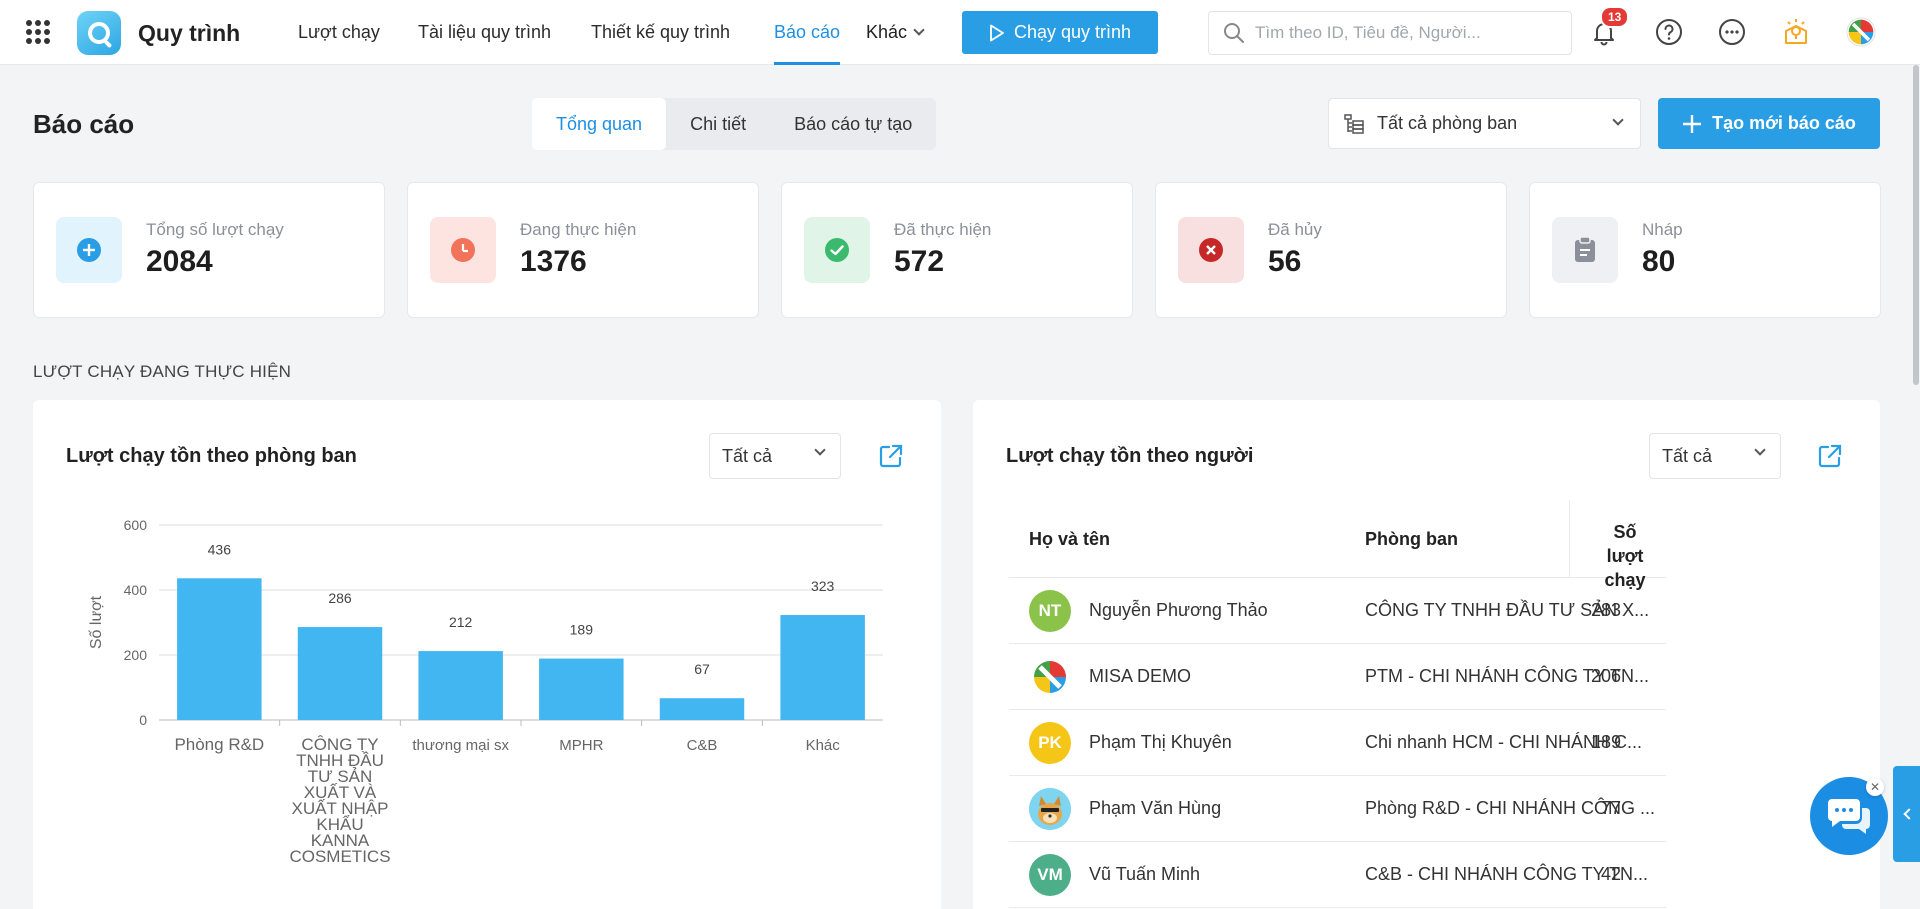 The image size is (1920, 909). Describe the element at coordinates (1160, 742) in the screenshot. I see `cell-name: Phạm Thị Khuyên` at that location.